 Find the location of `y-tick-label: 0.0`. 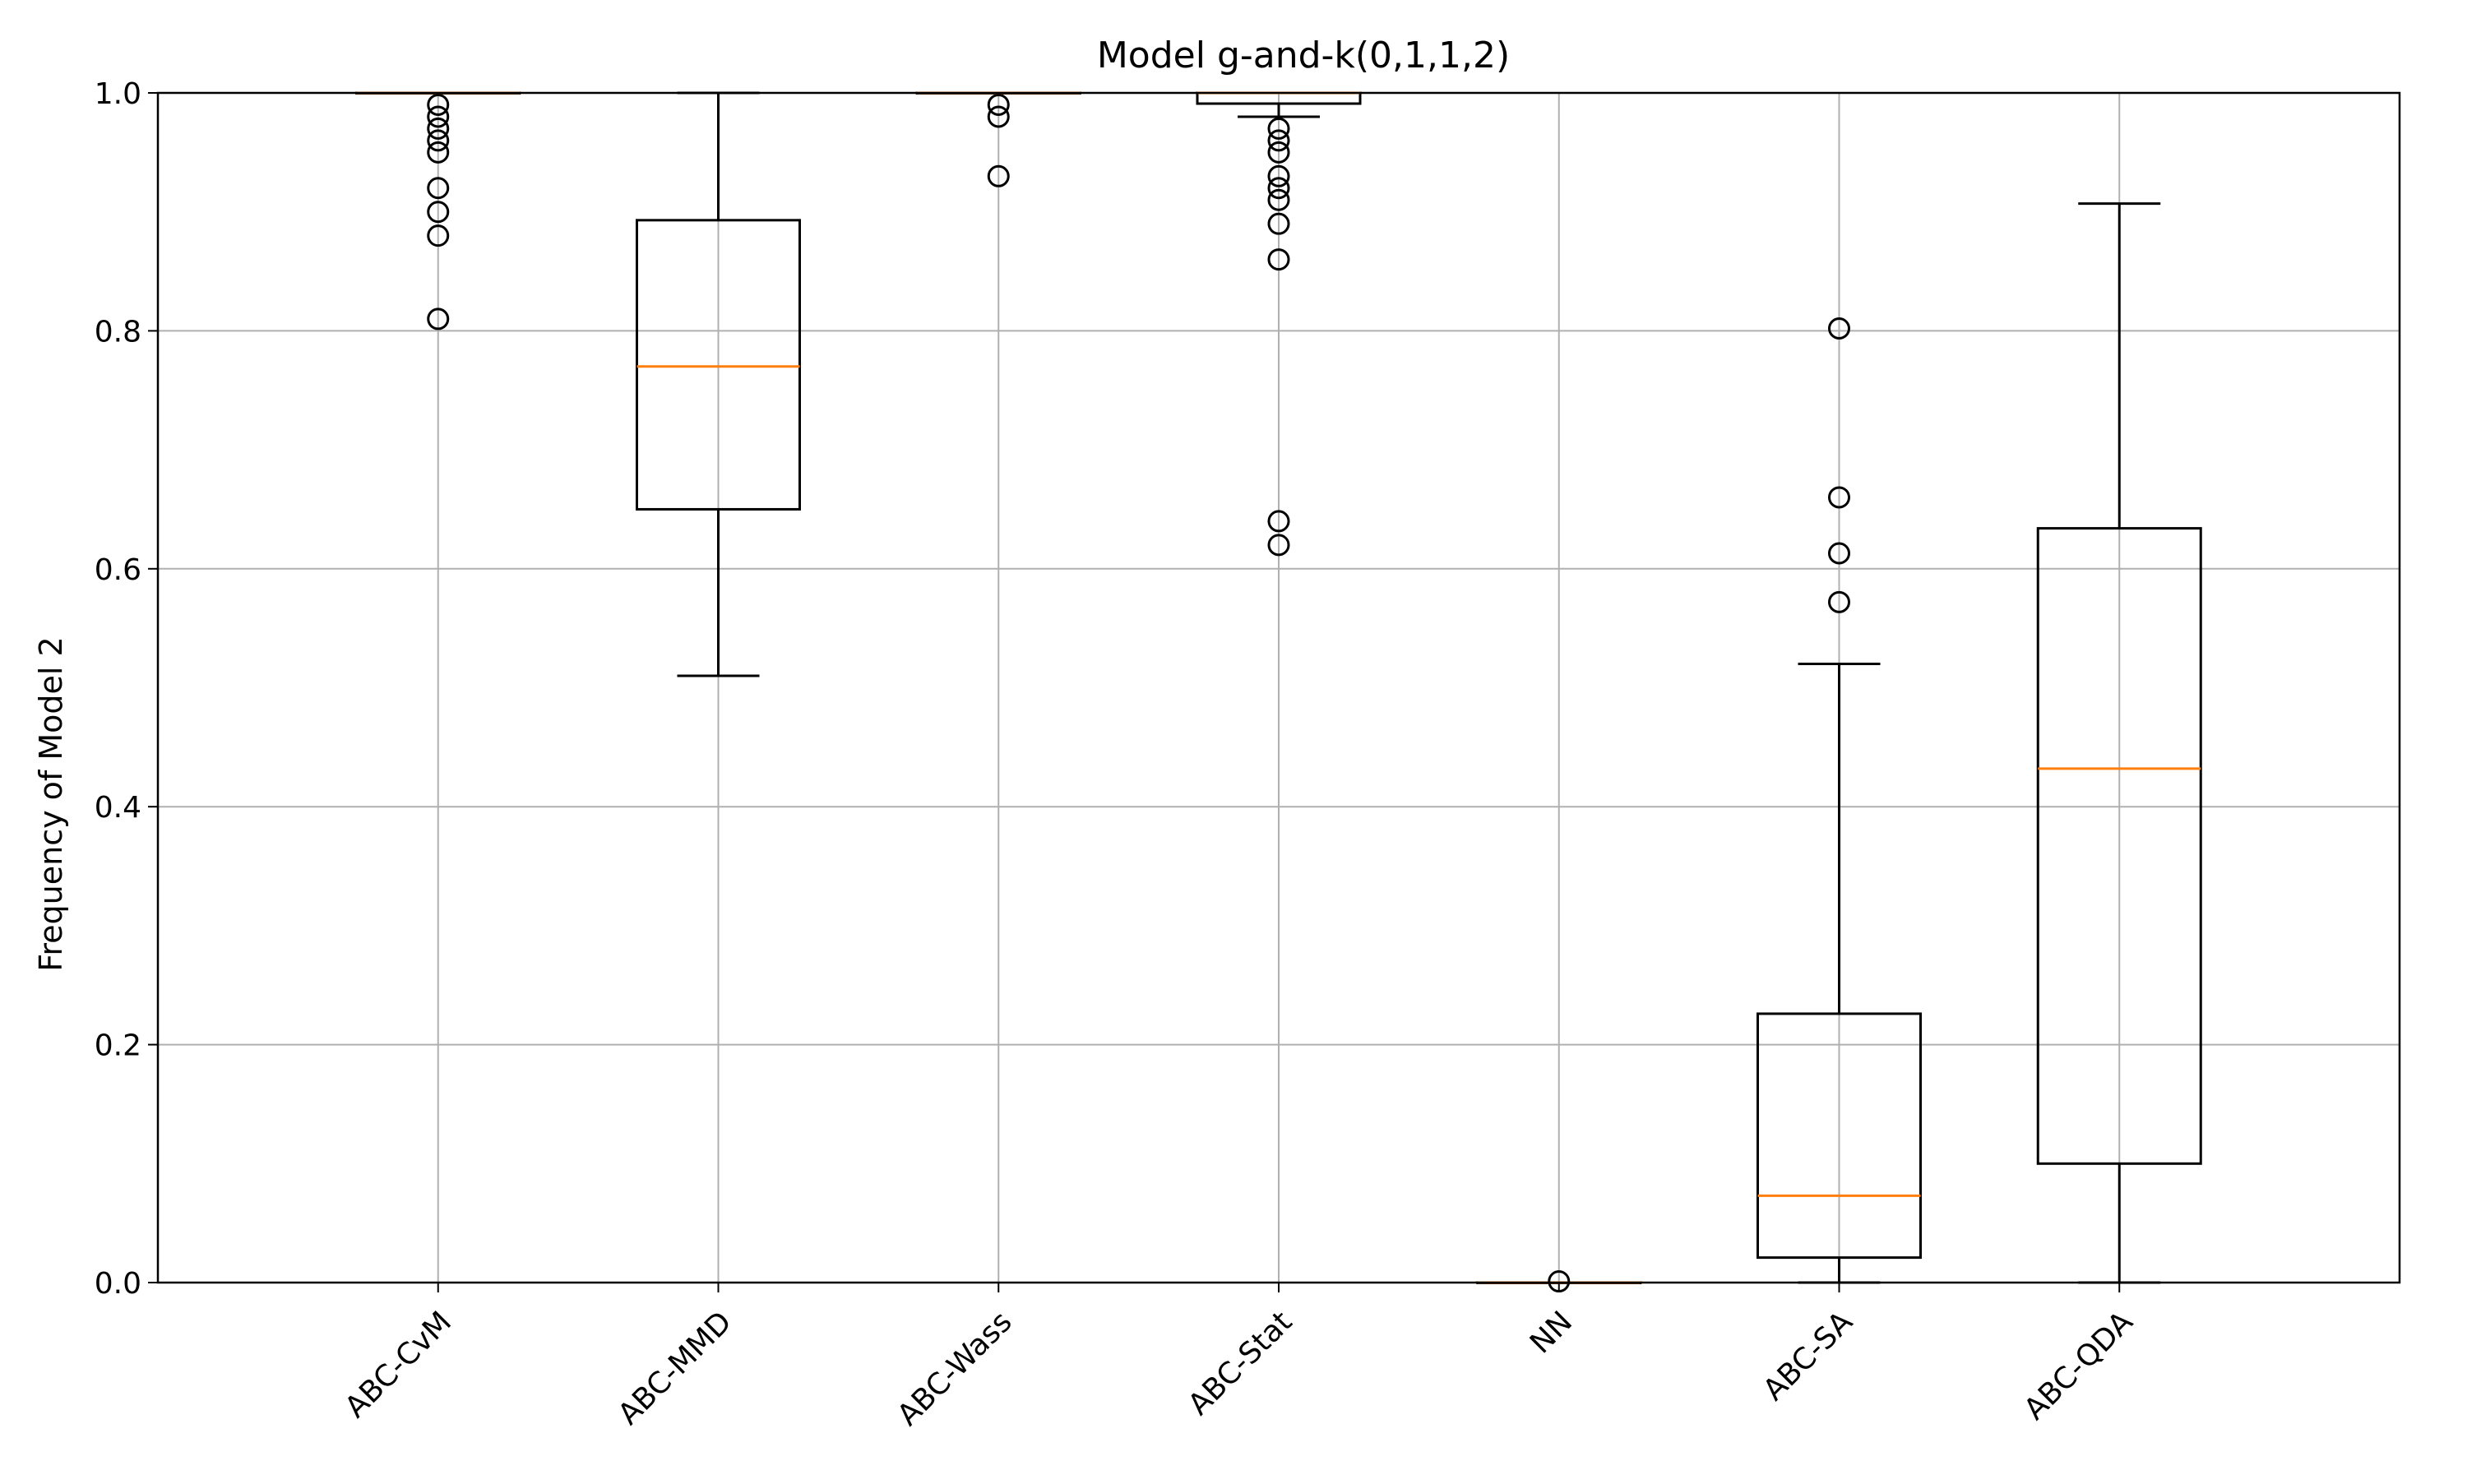

y-tick-label: 0.0 is located at coordinates (118, 1284).